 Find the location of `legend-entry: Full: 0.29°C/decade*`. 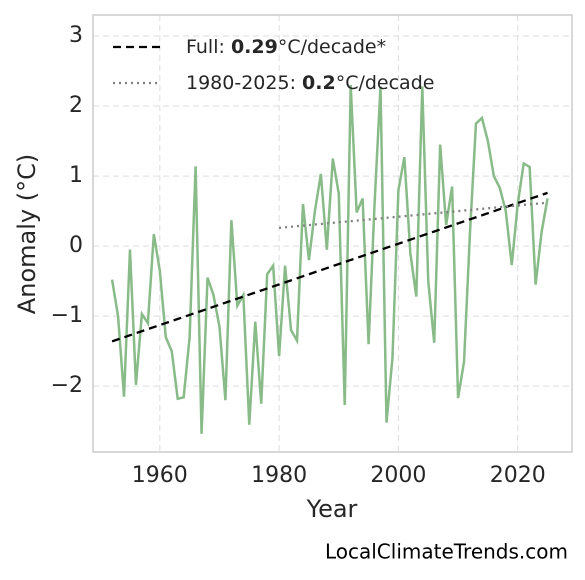

legend-entry: Full: 0.29°C/decade* is located at coordinates (286, 47).